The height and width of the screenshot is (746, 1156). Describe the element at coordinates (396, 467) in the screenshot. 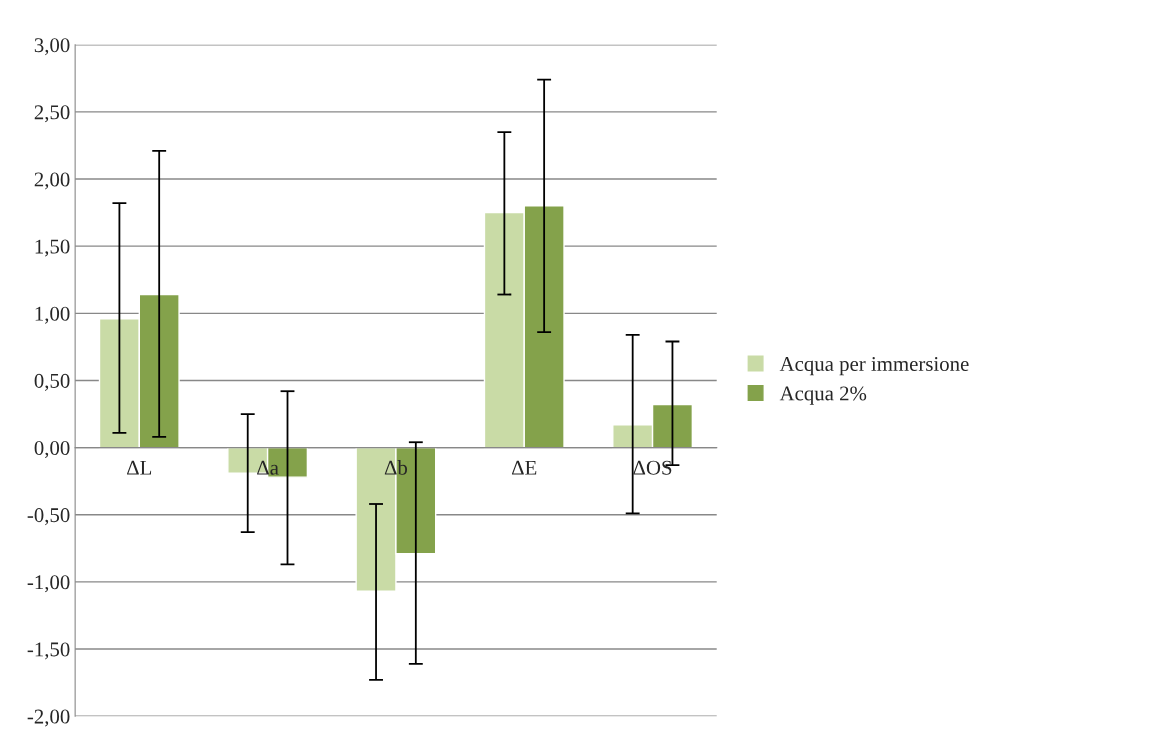

I see `x-tick-label: Δb` at that location.